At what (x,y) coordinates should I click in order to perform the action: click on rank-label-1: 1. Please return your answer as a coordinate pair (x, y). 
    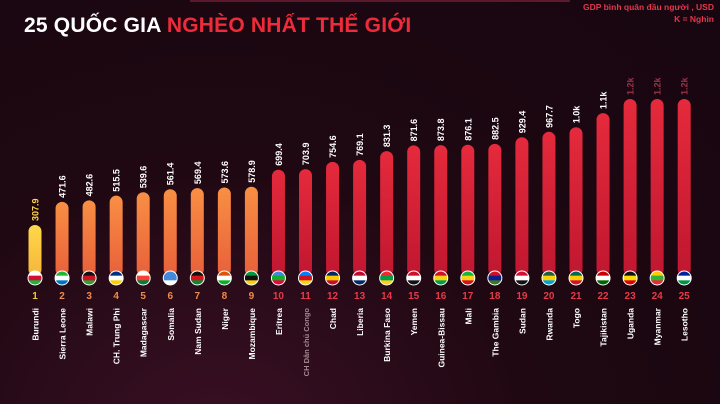
    Looking at the image, I should click on (35, 296).